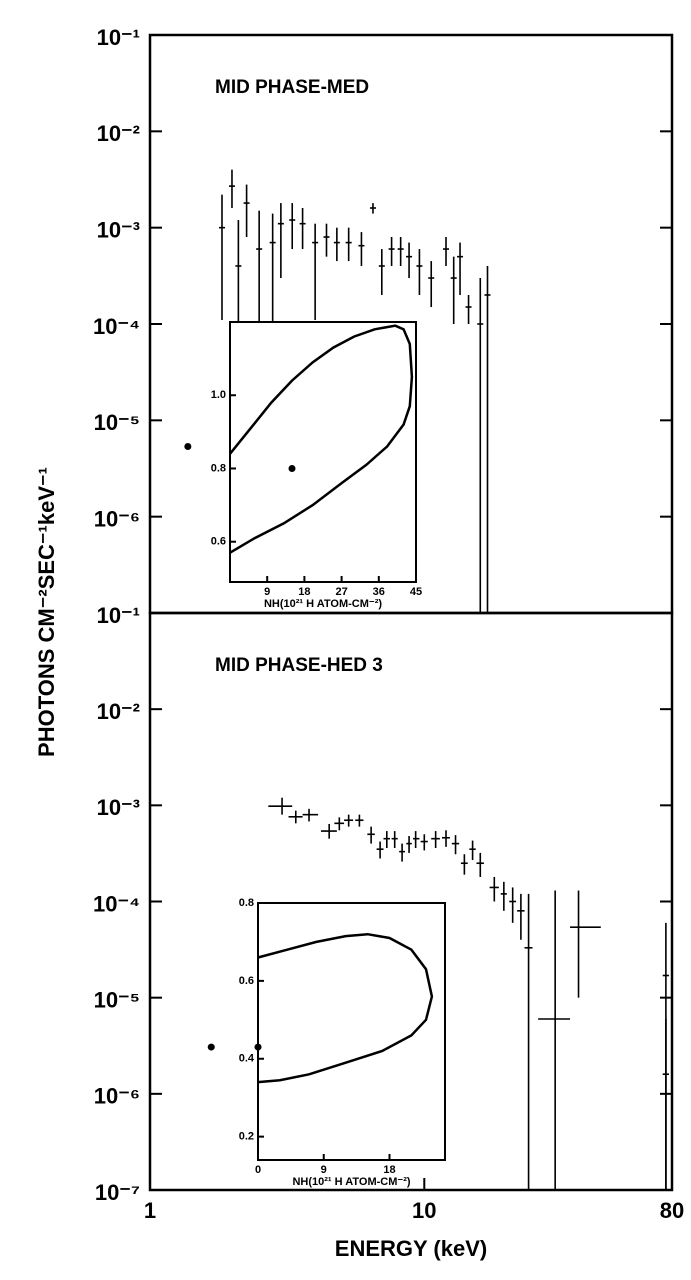 The image size is (691, 1280). What do you see at coordinates (299, 665) in the screenshot?
I see `panel-title: MID PHASE-HED 3` at bounding box center [299, 665].